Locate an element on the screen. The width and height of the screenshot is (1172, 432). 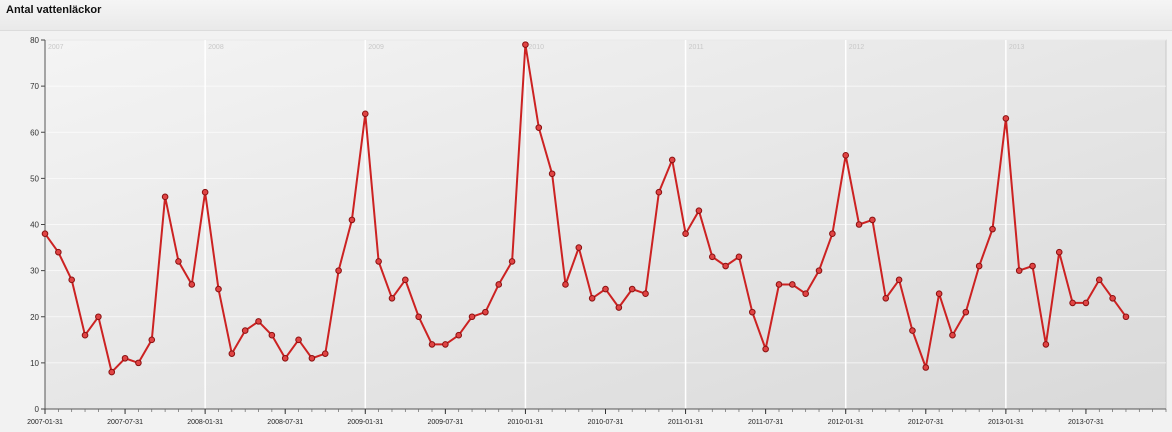
y-tick-label: 60 is located at coordinates (34, 132).